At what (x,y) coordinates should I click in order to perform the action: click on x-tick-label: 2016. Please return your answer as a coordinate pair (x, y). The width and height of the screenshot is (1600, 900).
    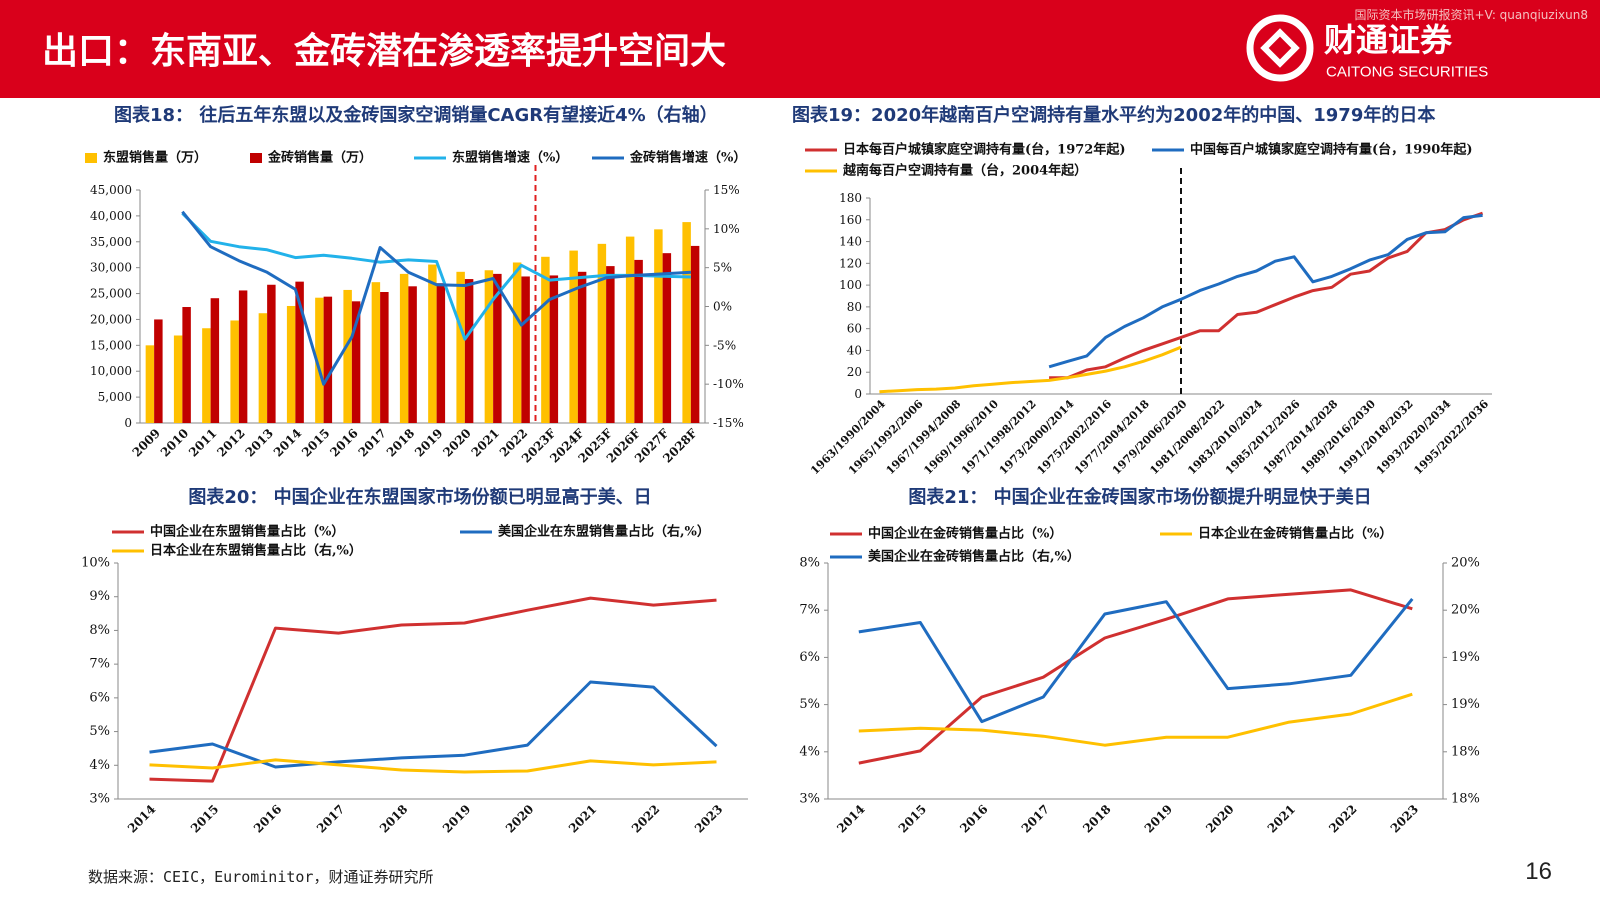
    Looking at the image, I should click on (268, 819).